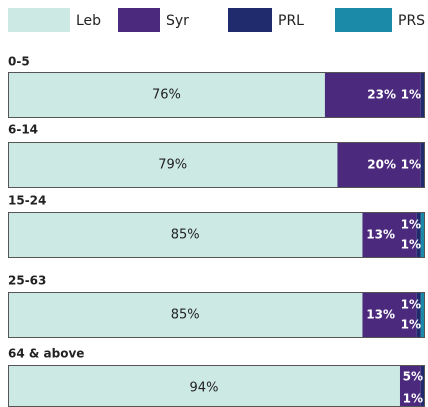 The height and width of the screenshot is (407, 428). Describe the element at coordinates (381, 165) in the screenshot. I see `value-label: 20%` at that location.